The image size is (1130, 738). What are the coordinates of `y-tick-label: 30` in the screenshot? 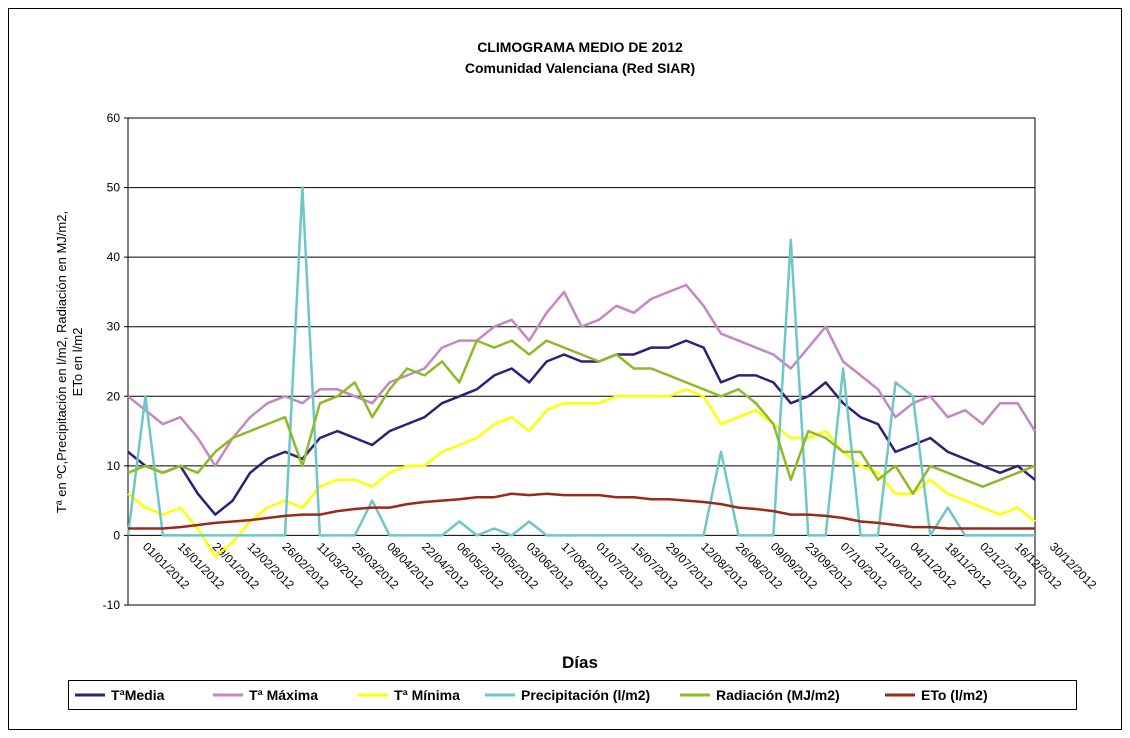 It's located at (114, 327).